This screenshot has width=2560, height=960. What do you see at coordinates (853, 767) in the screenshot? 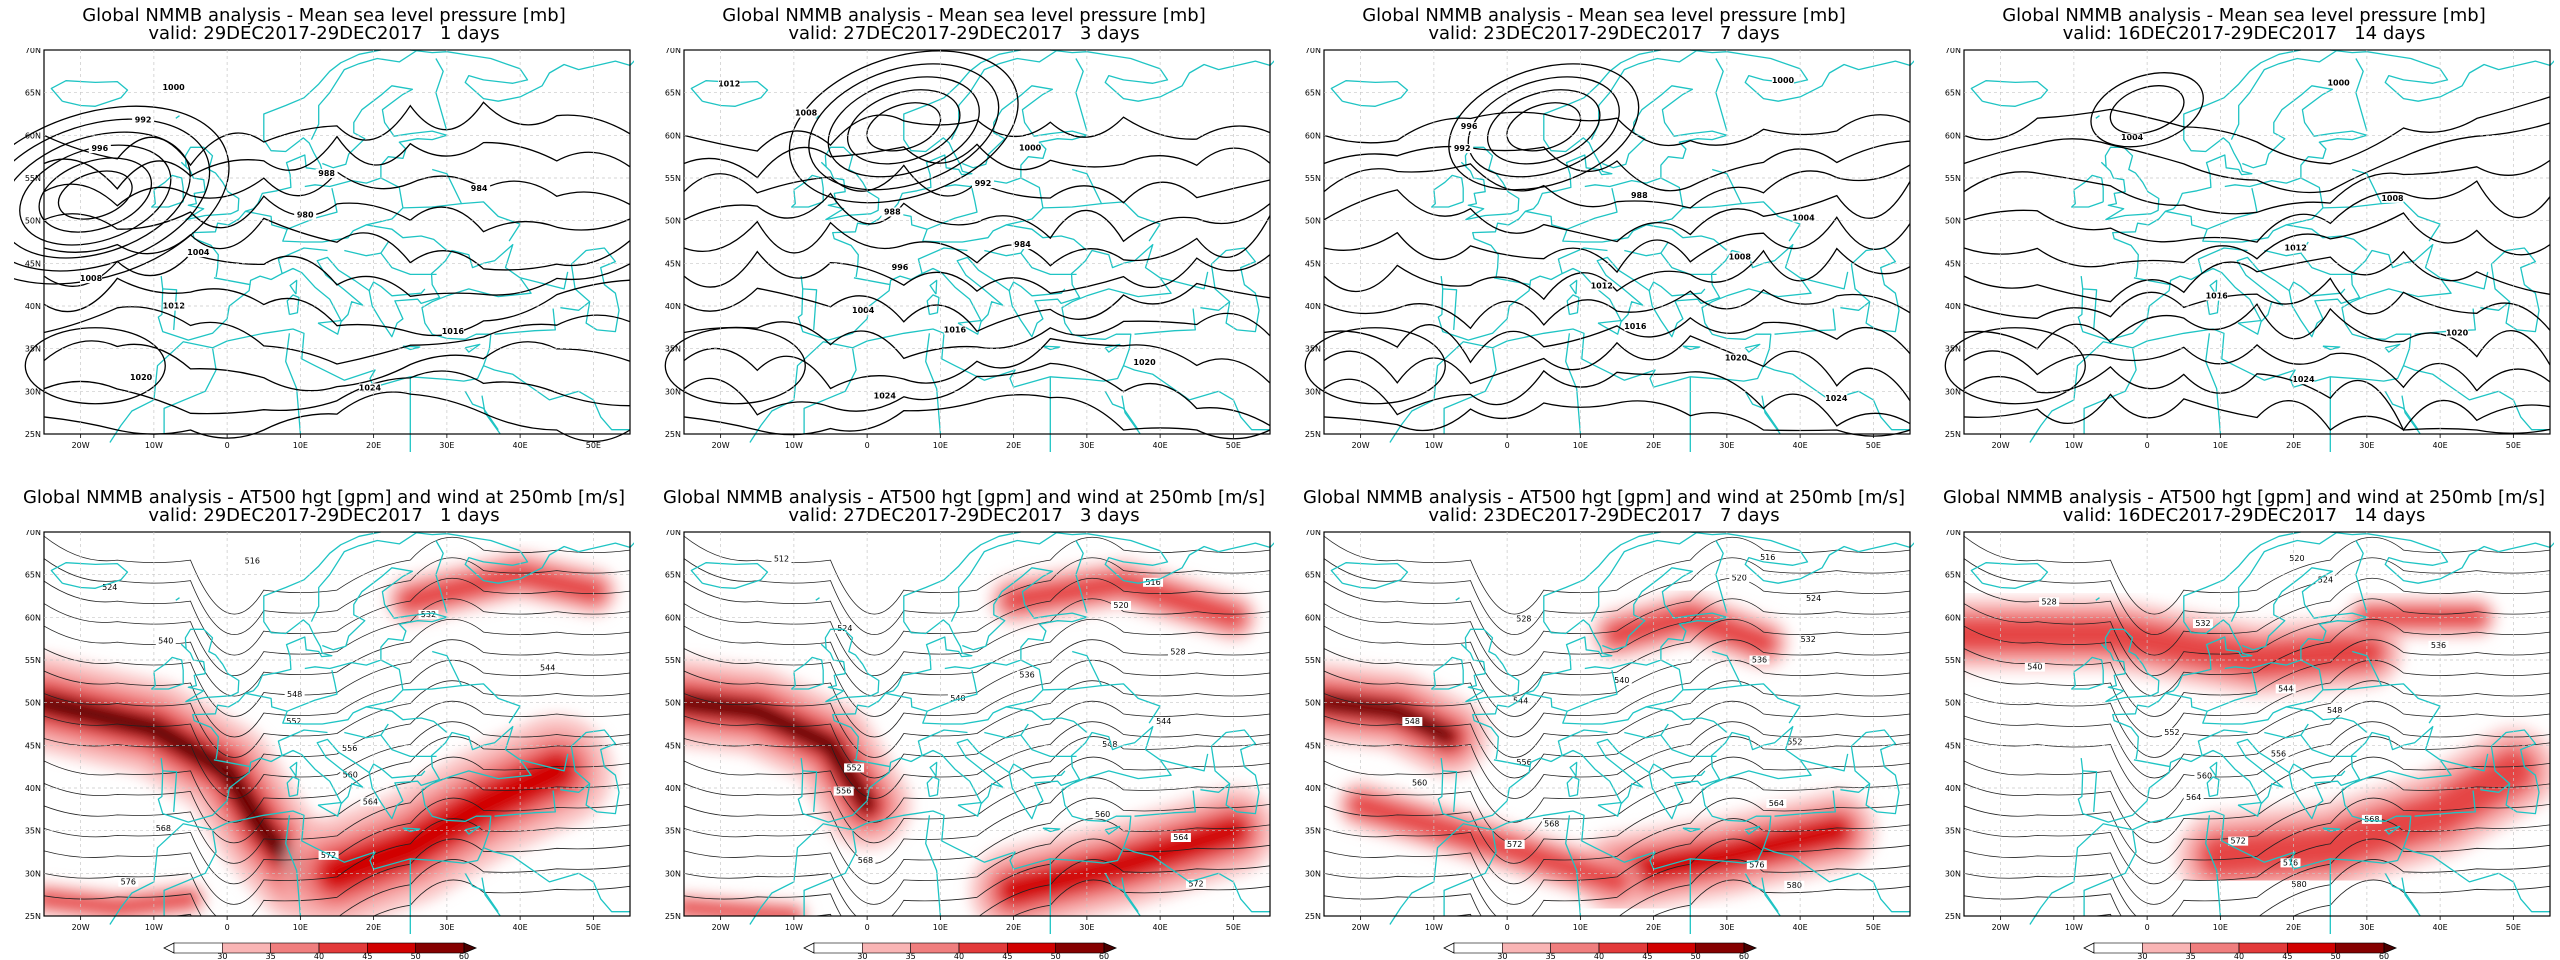
I see `height-label: 552` at bounding box center [853, 767].